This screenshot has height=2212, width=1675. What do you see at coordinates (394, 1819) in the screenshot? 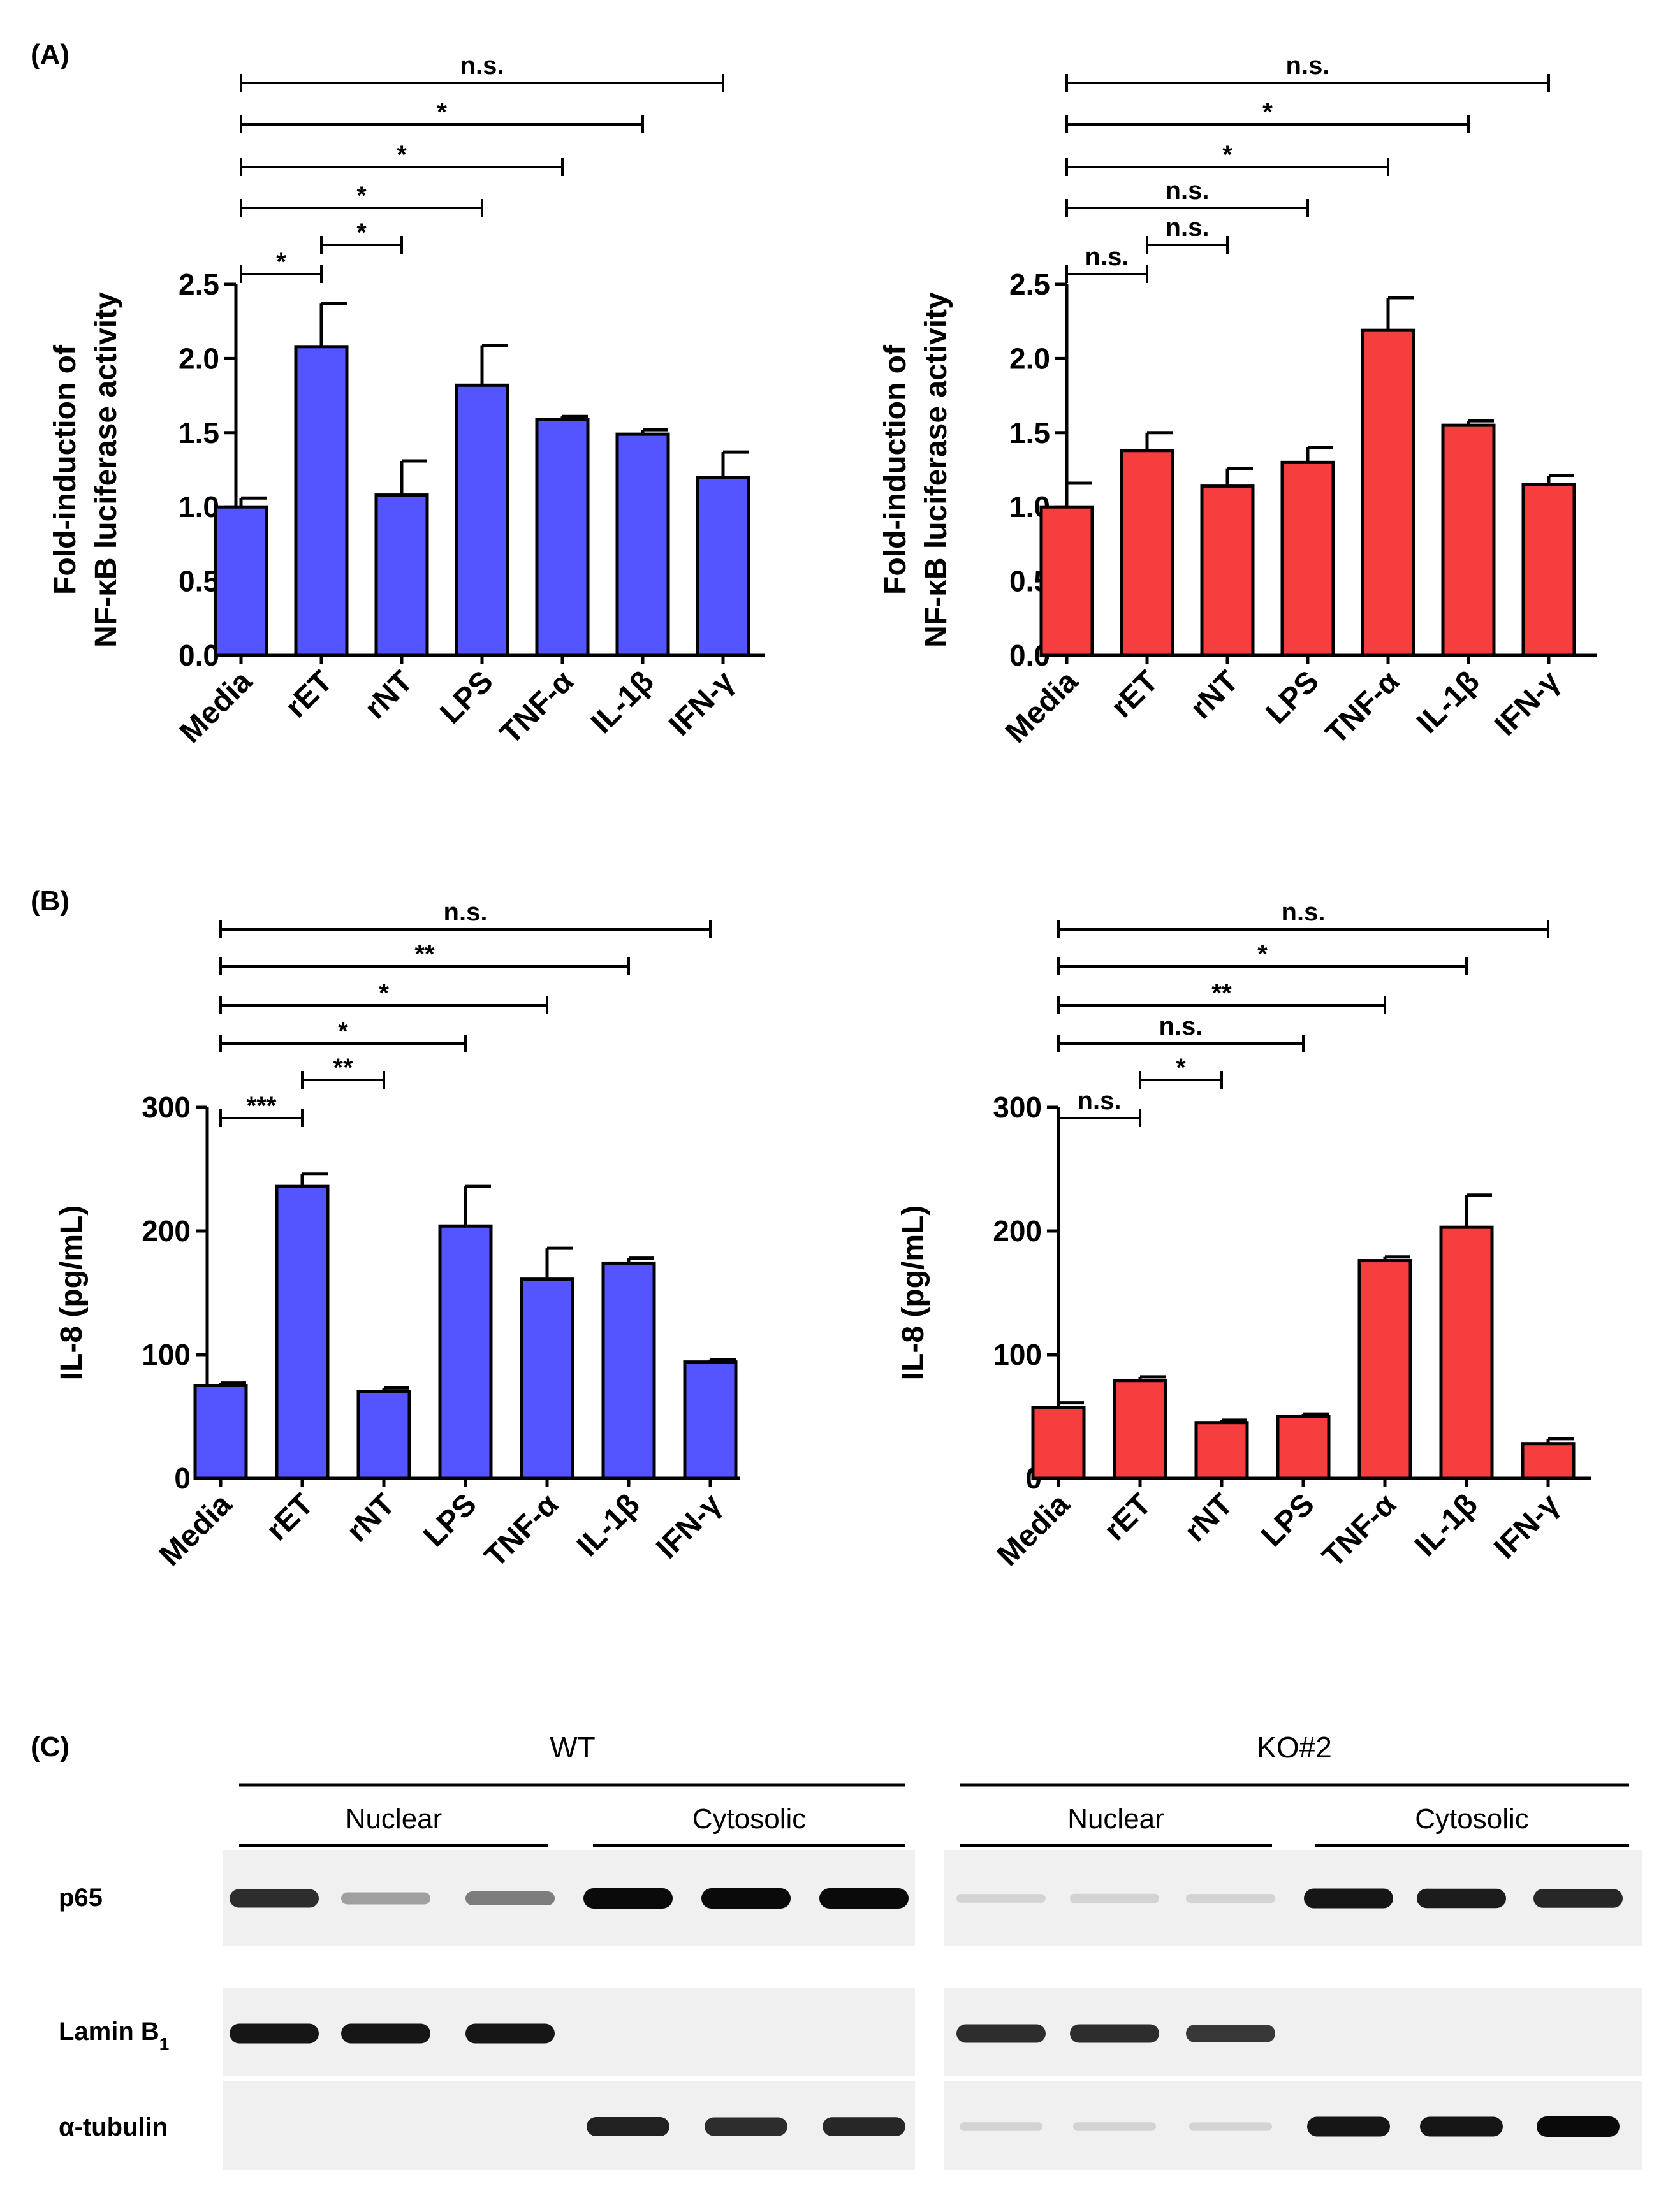
I see `blot-fraction-label: Nuclear` at bounding box center [394, 1819].